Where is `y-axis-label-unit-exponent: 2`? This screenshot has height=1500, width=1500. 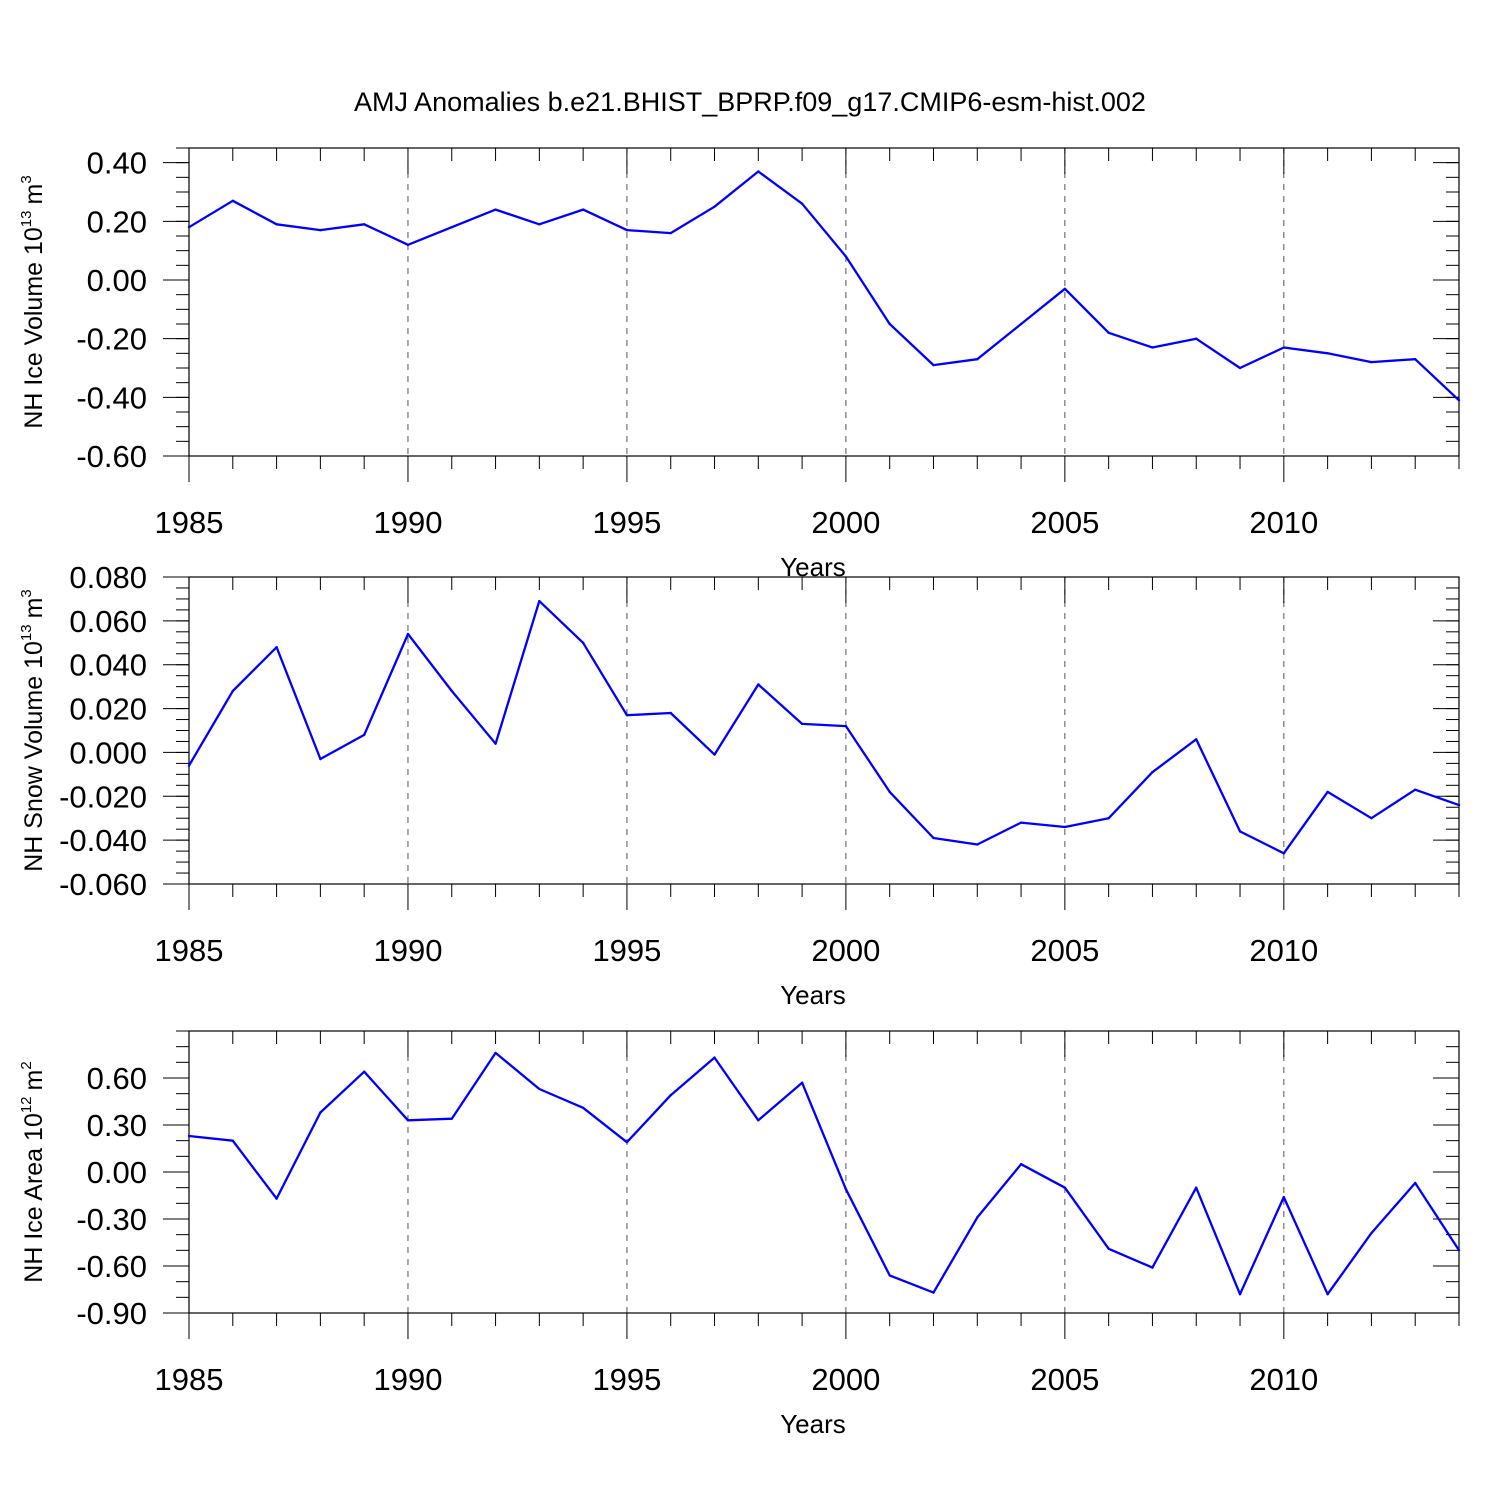
y-axis-label-unit-exponent: 2 is located at coordinates (26, 1065).